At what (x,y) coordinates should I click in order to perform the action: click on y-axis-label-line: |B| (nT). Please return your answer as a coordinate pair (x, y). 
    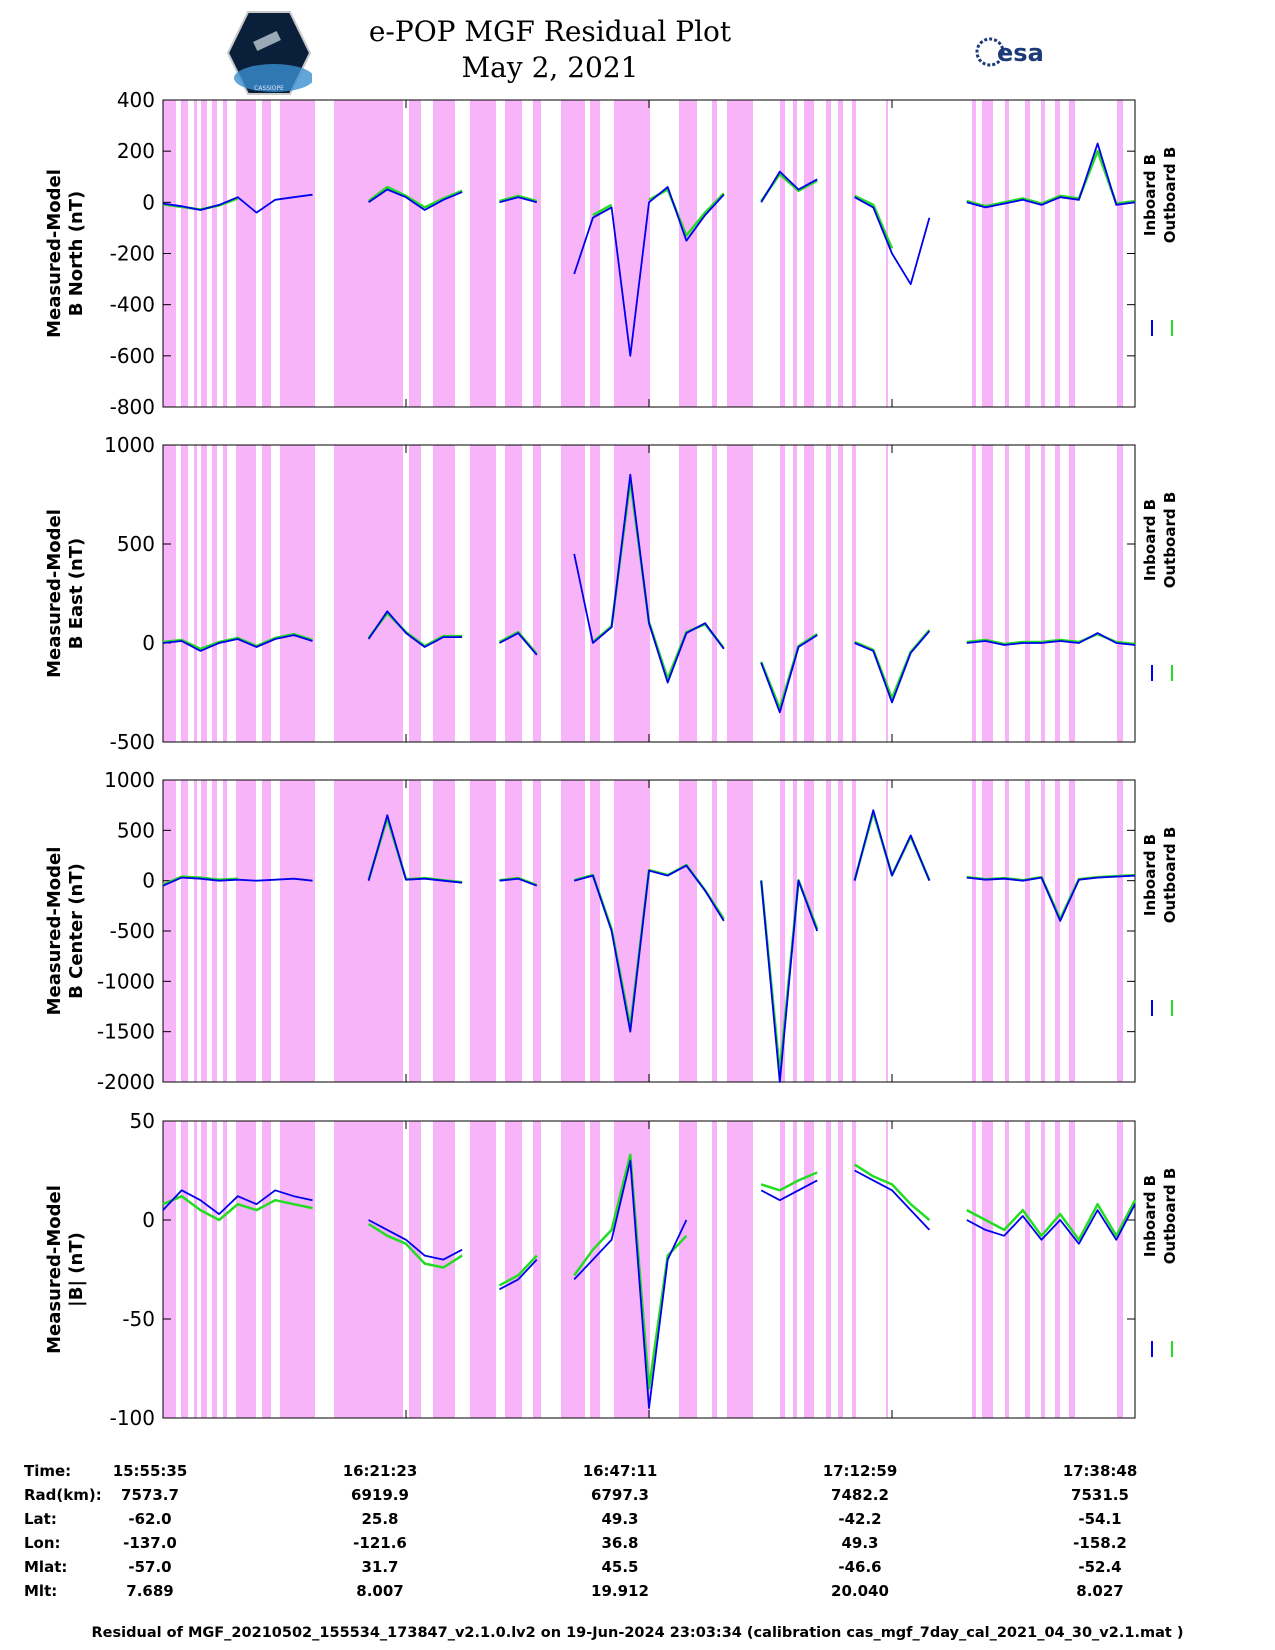
    Looking at the image, I should click on (76, 1269).